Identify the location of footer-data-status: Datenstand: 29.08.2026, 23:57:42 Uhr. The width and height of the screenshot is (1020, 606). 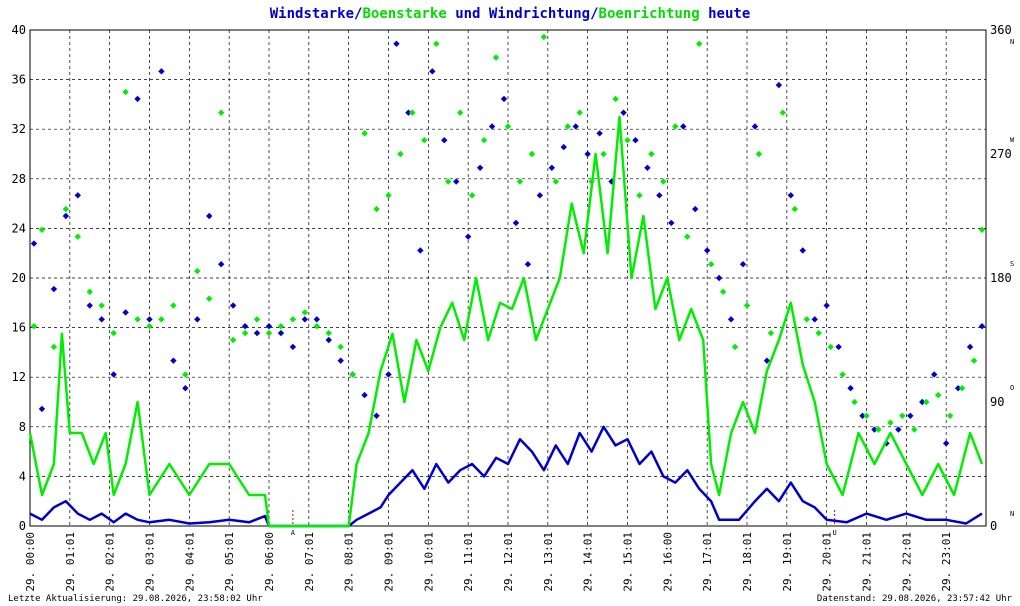
(915, 599).